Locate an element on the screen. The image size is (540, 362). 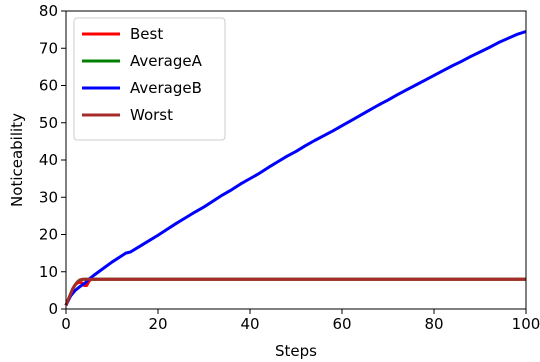
y-tick-label: 20 is located at coordinates (48, 235).